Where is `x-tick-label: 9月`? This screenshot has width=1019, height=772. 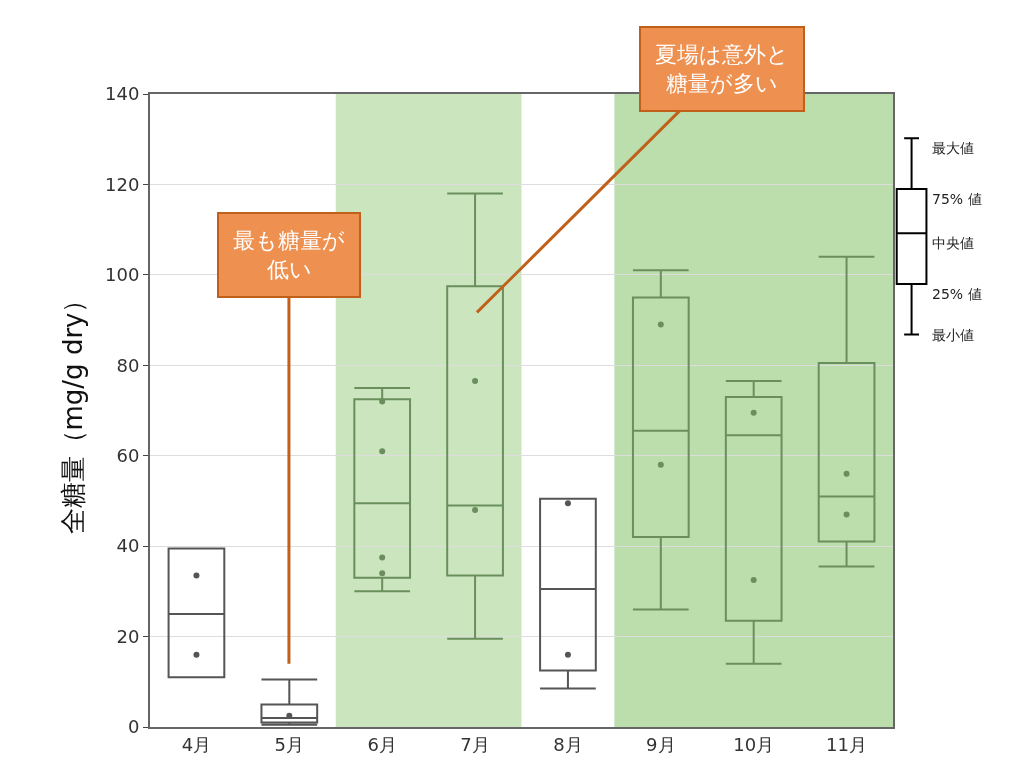 x-tick-label: 9月 is located at coordinates (661, 744).